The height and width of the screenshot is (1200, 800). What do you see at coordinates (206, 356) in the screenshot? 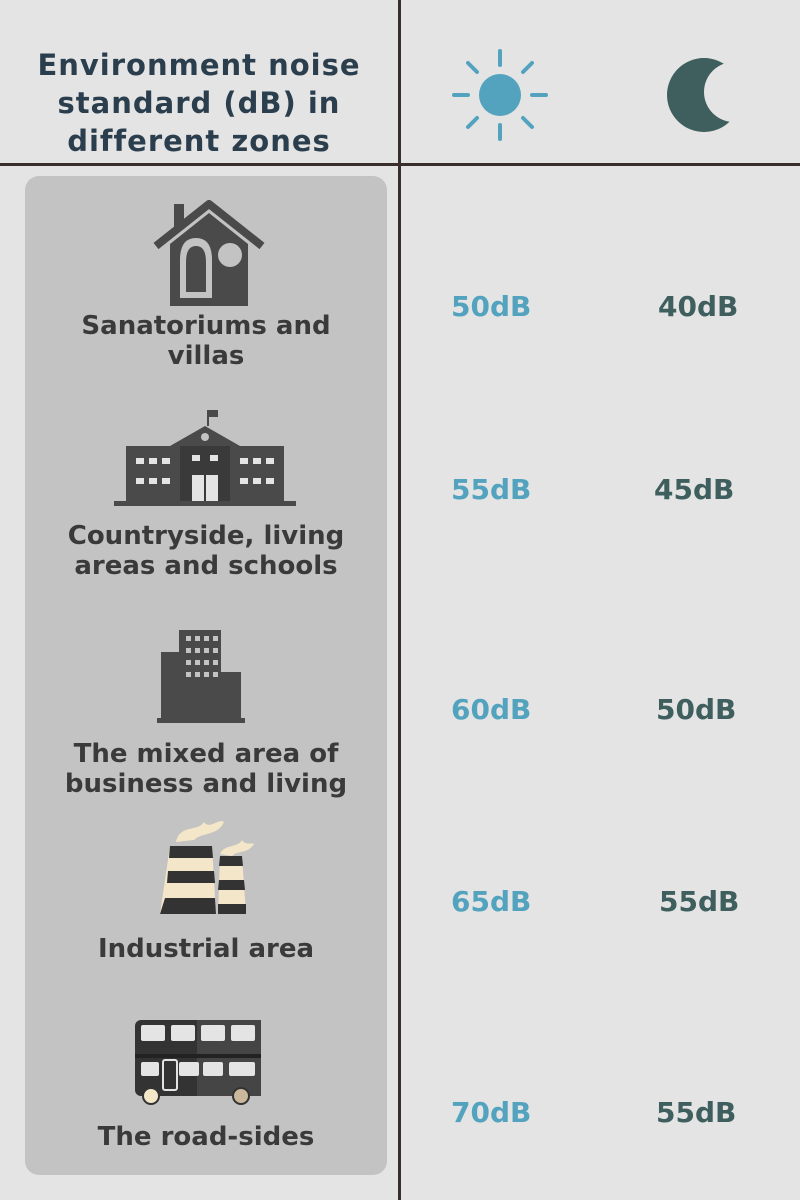
I see `zone-label-line: villas` at bounding box center [206, 356].